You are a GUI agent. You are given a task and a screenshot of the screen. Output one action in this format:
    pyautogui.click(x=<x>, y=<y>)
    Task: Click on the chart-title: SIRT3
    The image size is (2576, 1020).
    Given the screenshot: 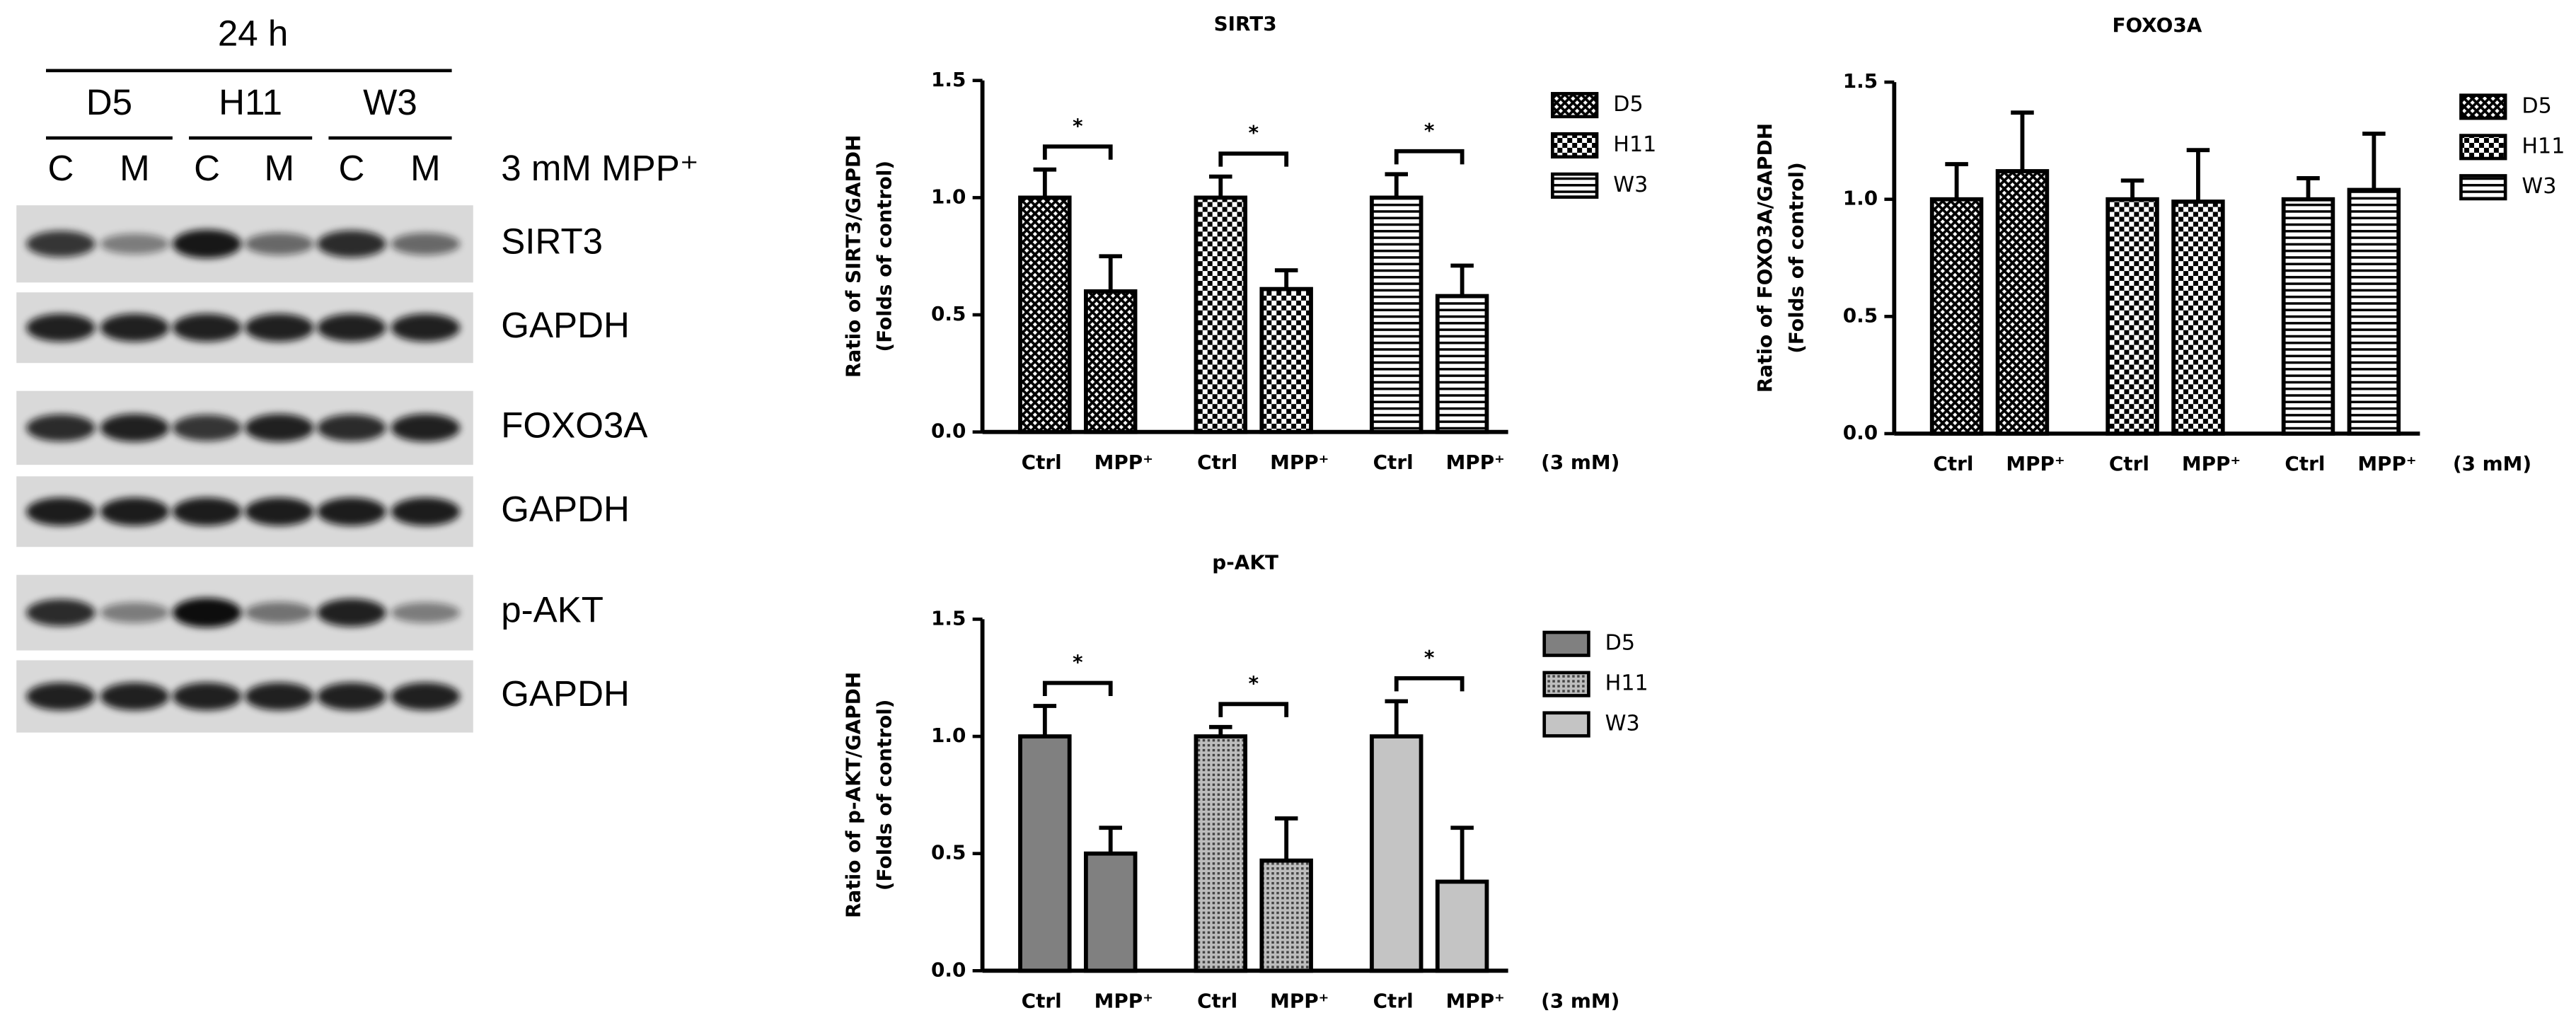 What is the action you would take?
    pyautogui.click(x=1245, y=24)
    